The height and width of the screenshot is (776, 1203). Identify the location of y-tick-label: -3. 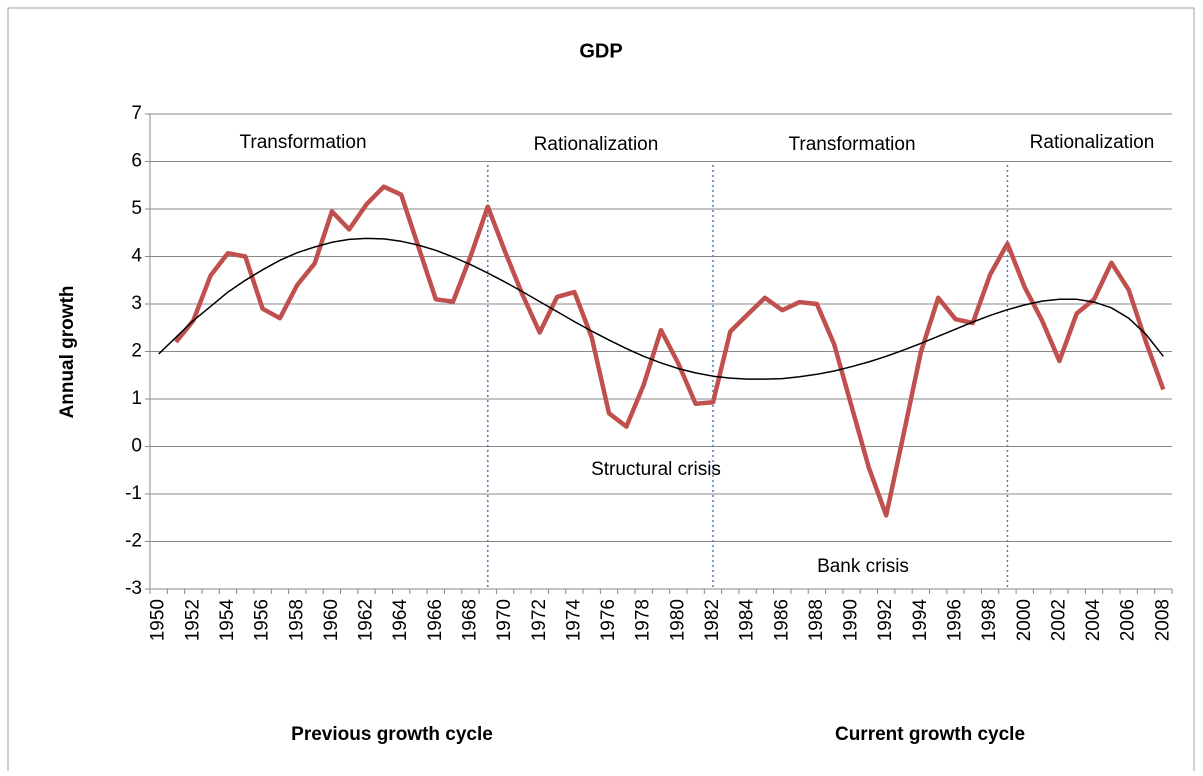
(133, 588).